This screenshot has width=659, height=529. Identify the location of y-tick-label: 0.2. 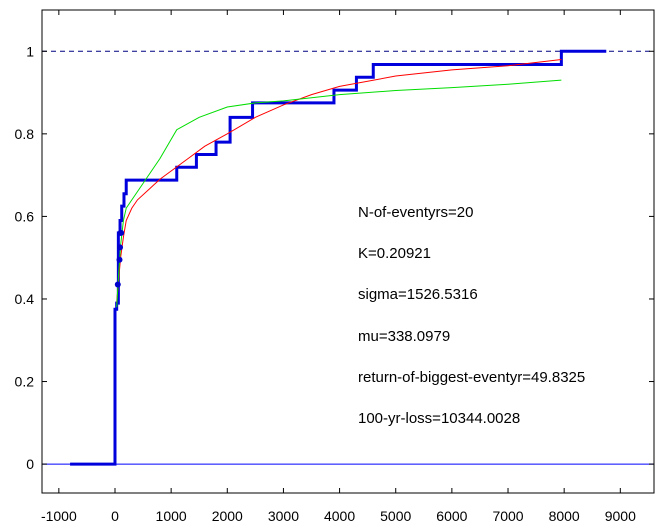
(25, 382).